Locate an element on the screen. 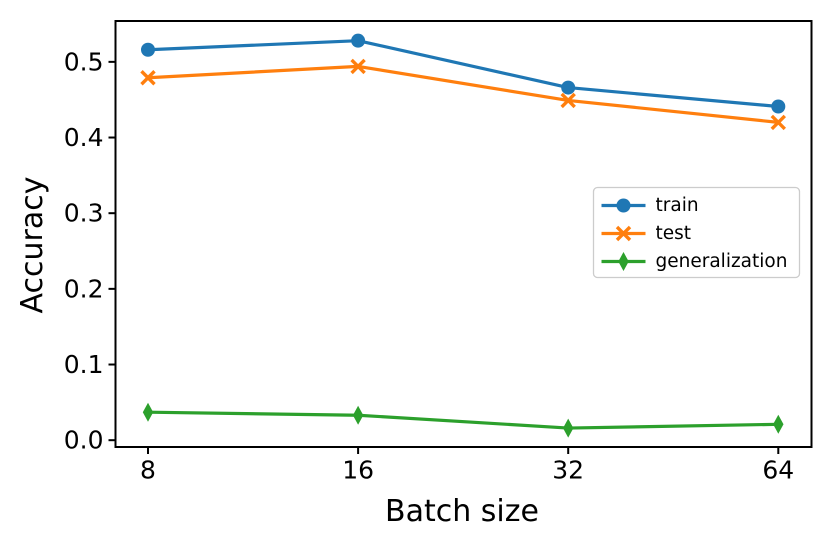 The height and width of the screenshot is (554, 830). x-tick-label: 16 is located at coordinates (358, 469).